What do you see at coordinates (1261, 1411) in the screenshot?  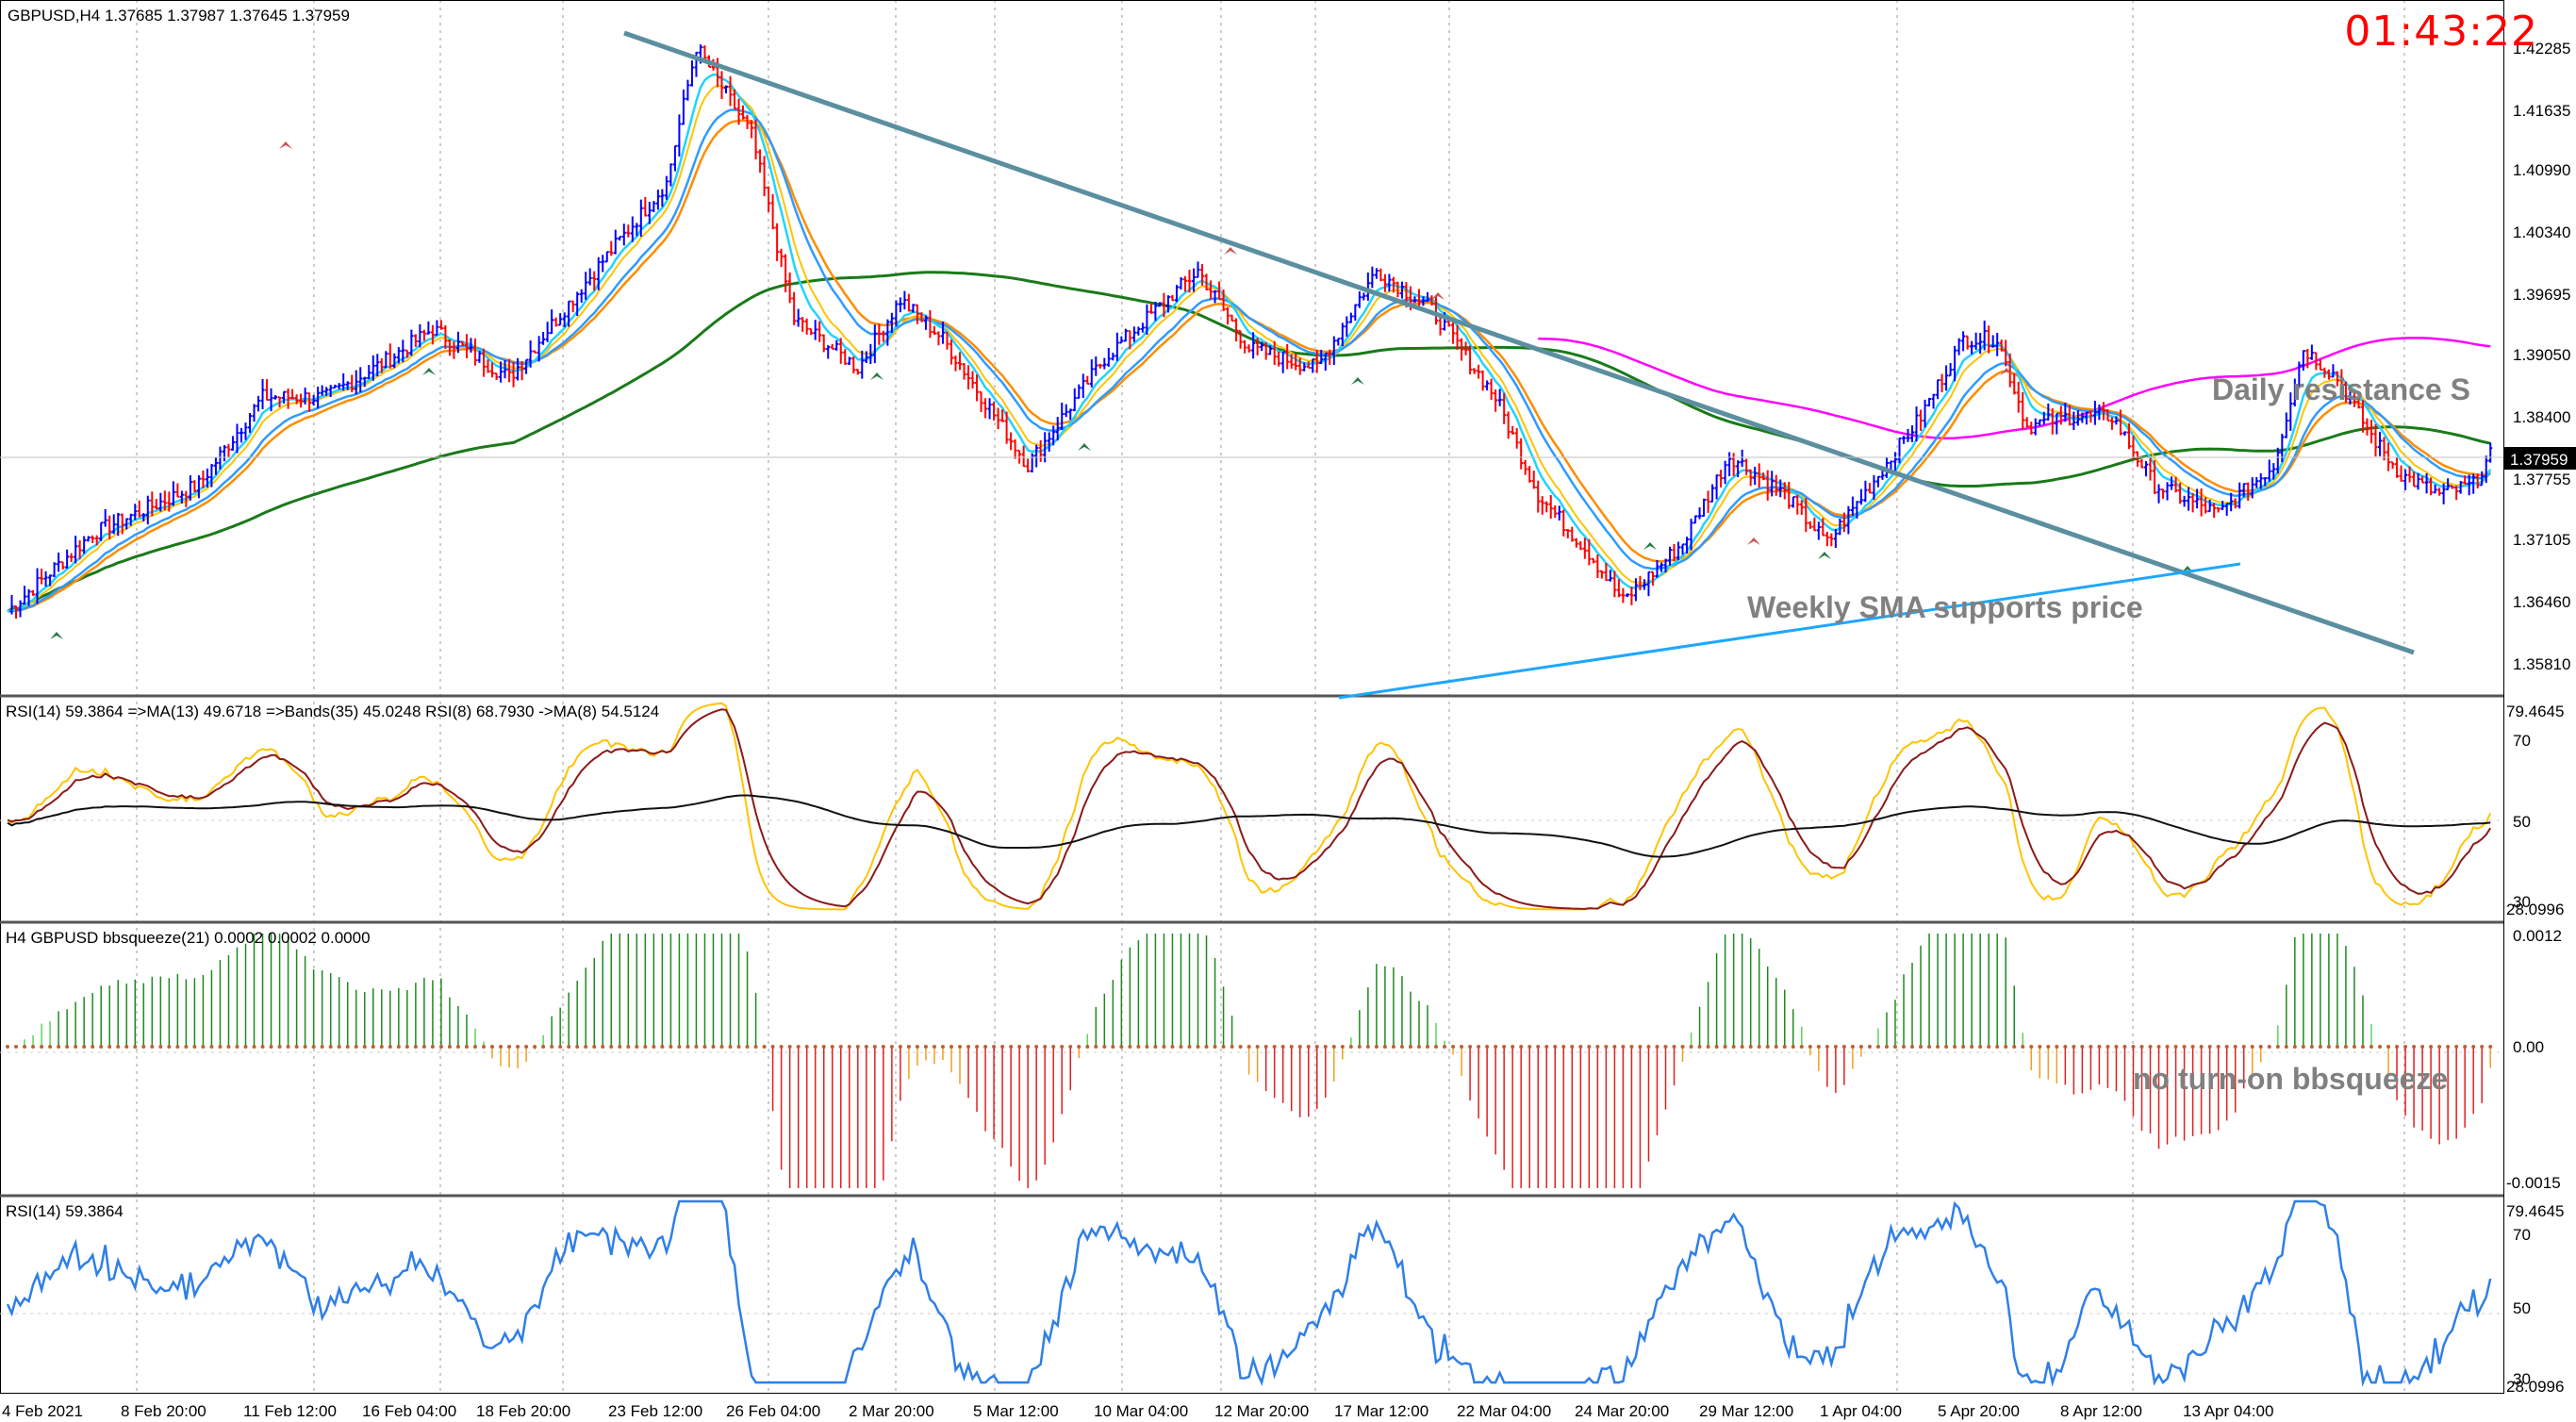 I see `time-tick: 12 Mar 20:00` at bounding box center [1261, 1411].